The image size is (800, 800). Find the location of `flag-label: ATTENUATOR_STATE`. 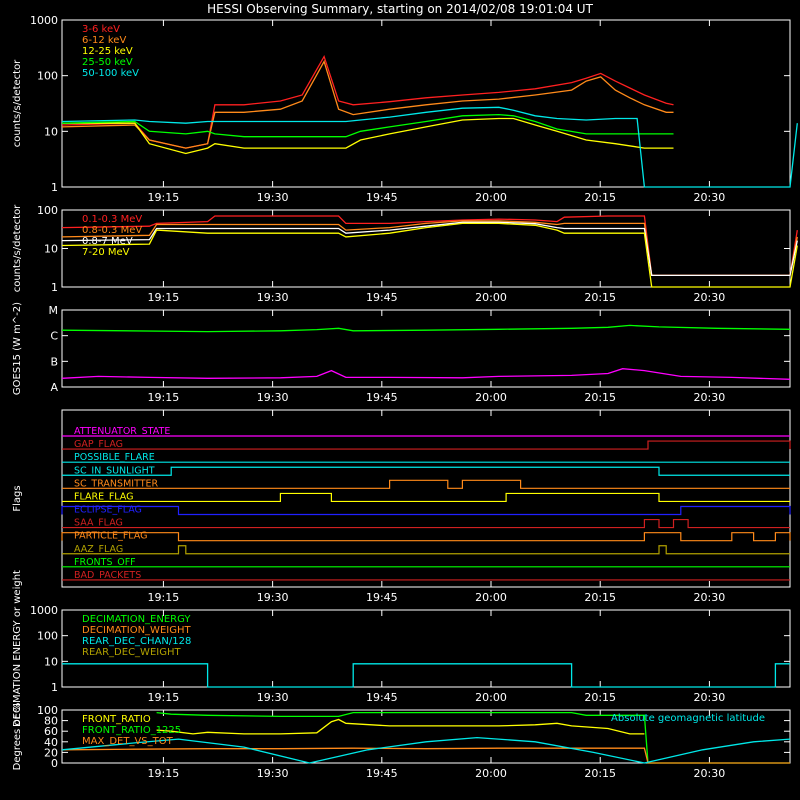

flag-label: ATTENUATOR_STATE is located at coordinates (122, 431).